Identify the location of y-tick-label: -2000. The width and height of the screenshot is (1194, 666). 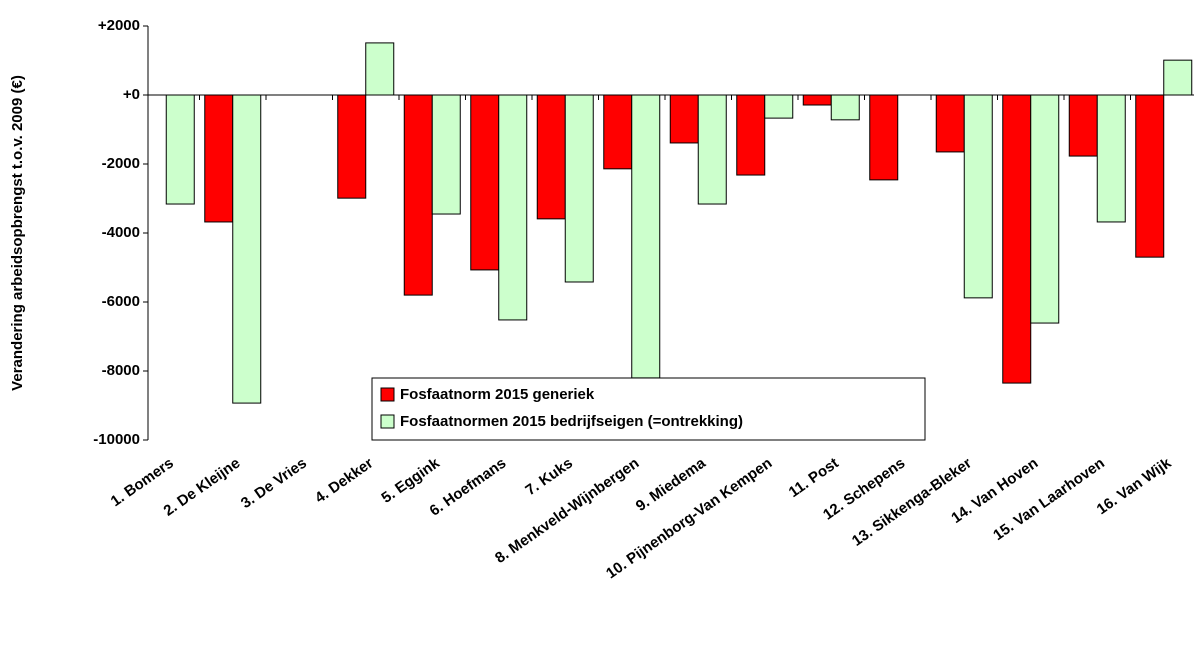
(121, 163).